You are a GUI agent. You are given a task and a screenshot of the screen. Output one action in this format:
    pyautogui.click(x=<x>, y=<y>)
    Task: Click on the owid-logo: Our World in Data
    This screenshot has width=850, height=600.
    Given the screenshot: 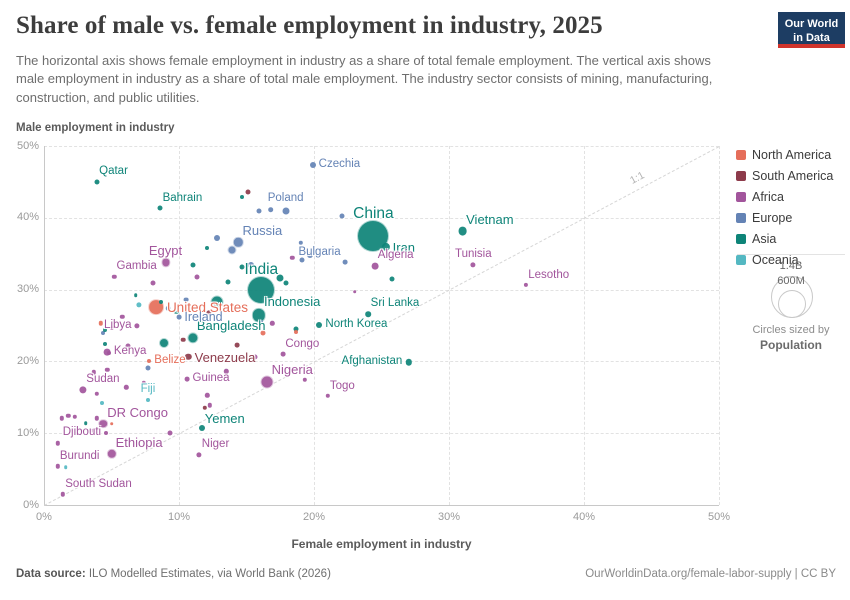 What is the action you would take?
    pyautogui.click(x=811, y=30)
    